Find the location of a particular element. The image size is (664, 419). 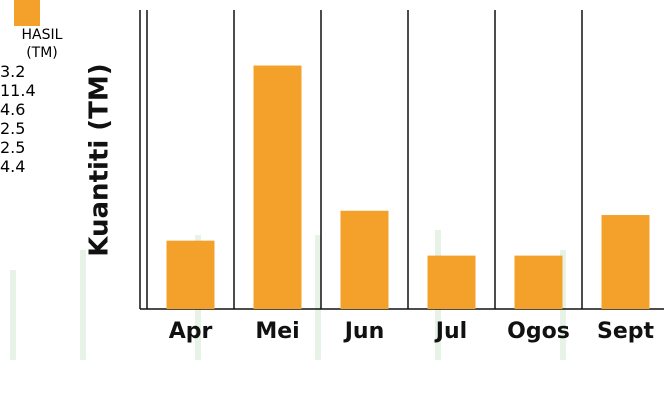

x-tick-label: Ogos is located at coordinates (538, 331).